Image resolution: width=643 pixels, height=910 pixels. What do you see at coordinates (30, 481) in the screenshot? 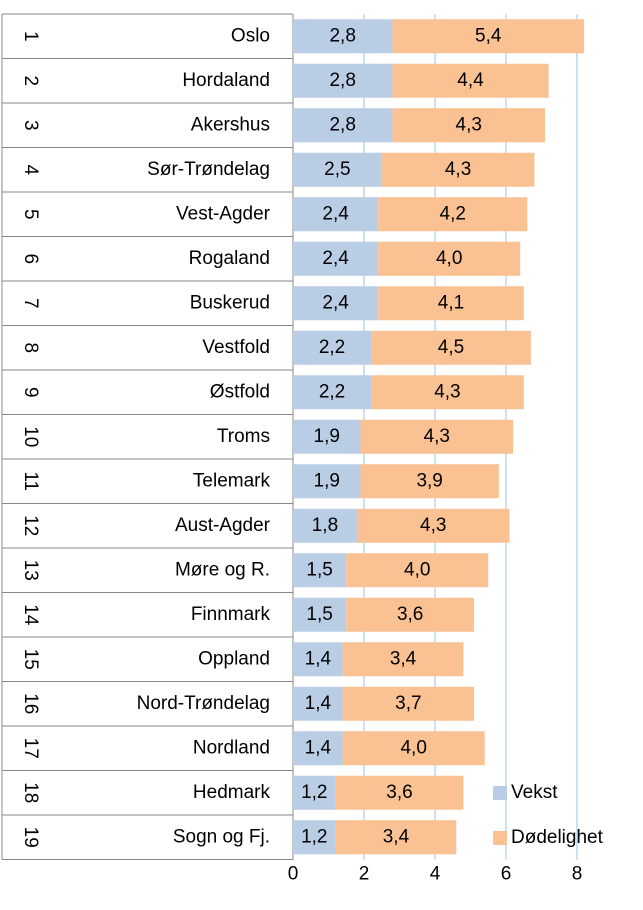
I see `row-number: 11` at bounding box center [30, 481].